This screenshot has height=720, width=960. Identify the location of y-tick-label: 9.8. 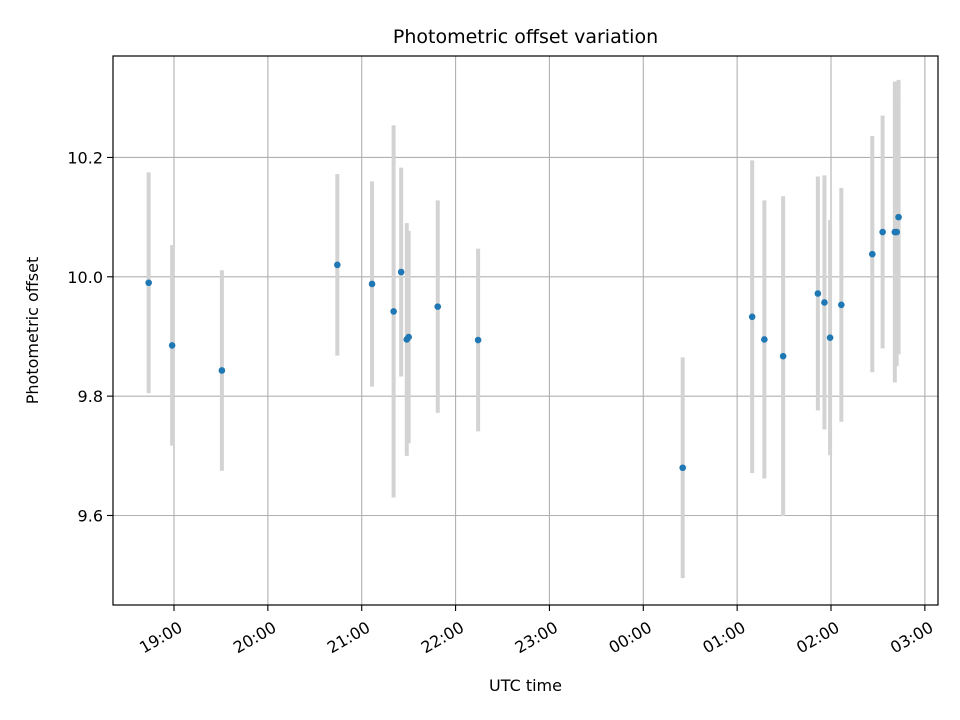
(90, 396).